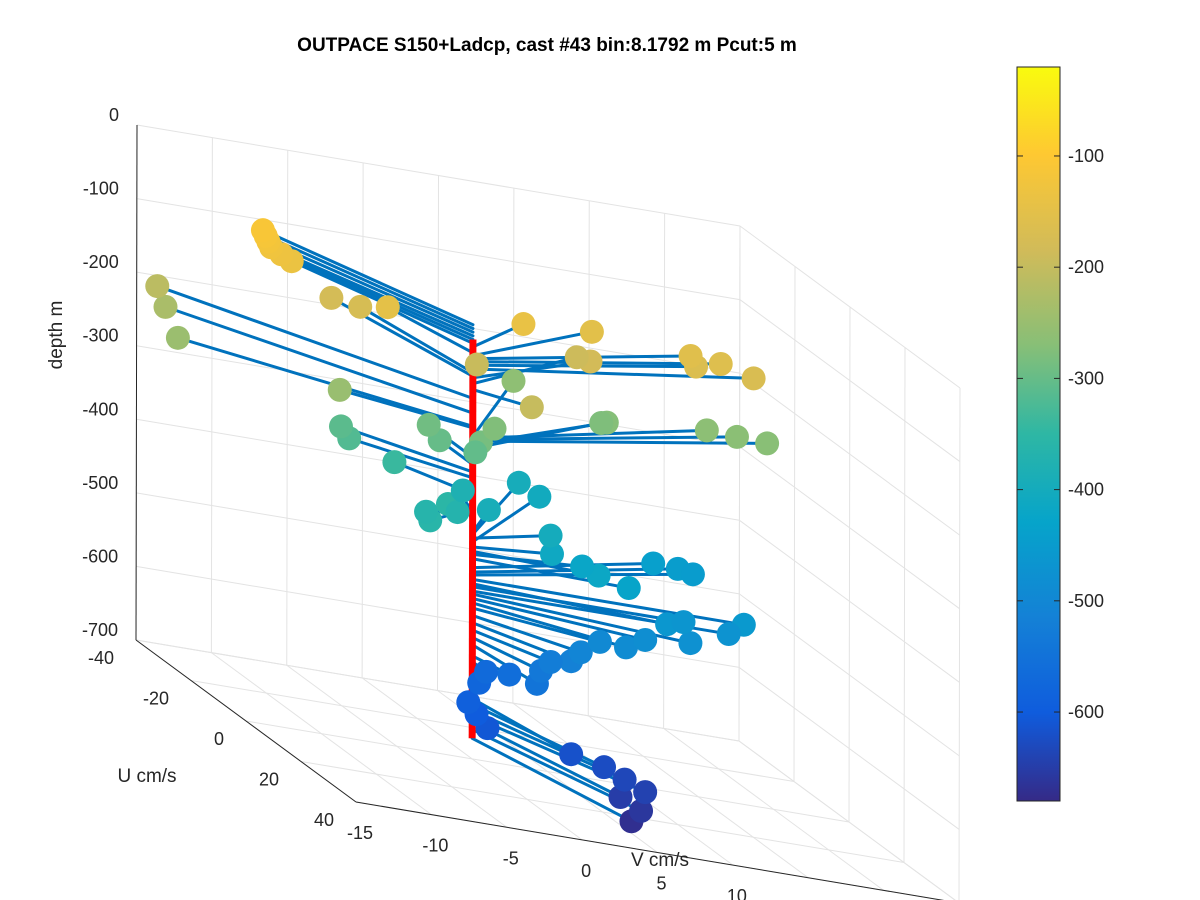  What do you see at coordinates (246, 721) in the screenshot?
I see `y-axis-line` at bounding box center [246, 721].